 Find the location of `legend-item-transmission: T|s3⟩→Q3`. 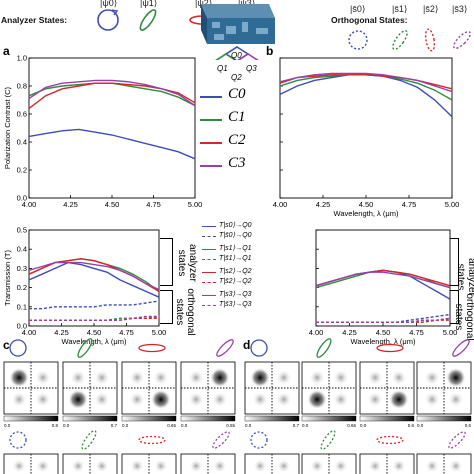

legend-item-transmission: T|s3⟩→Q3 is located at coordinates (236, 295).